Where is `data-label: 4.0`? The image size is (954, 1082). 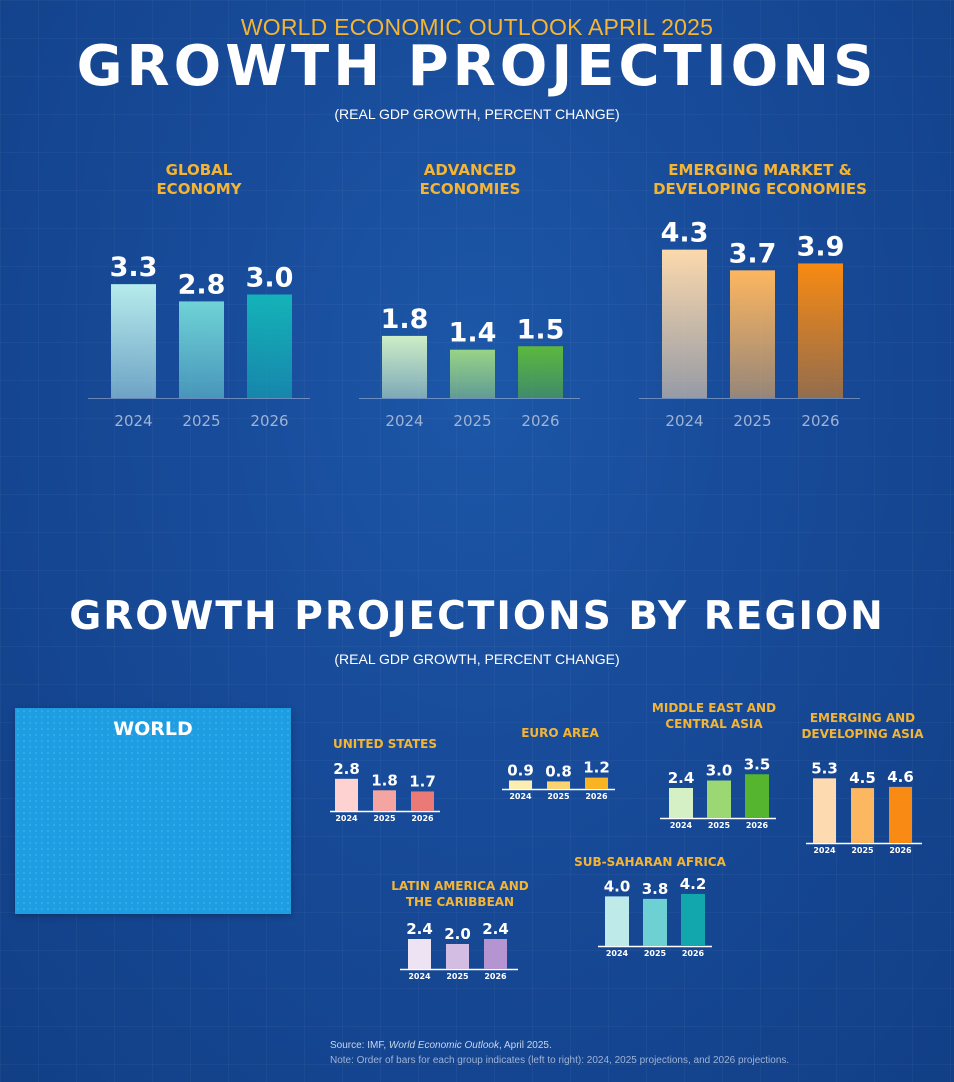
data-label: 4.0 is located at coordinates (617, 886).